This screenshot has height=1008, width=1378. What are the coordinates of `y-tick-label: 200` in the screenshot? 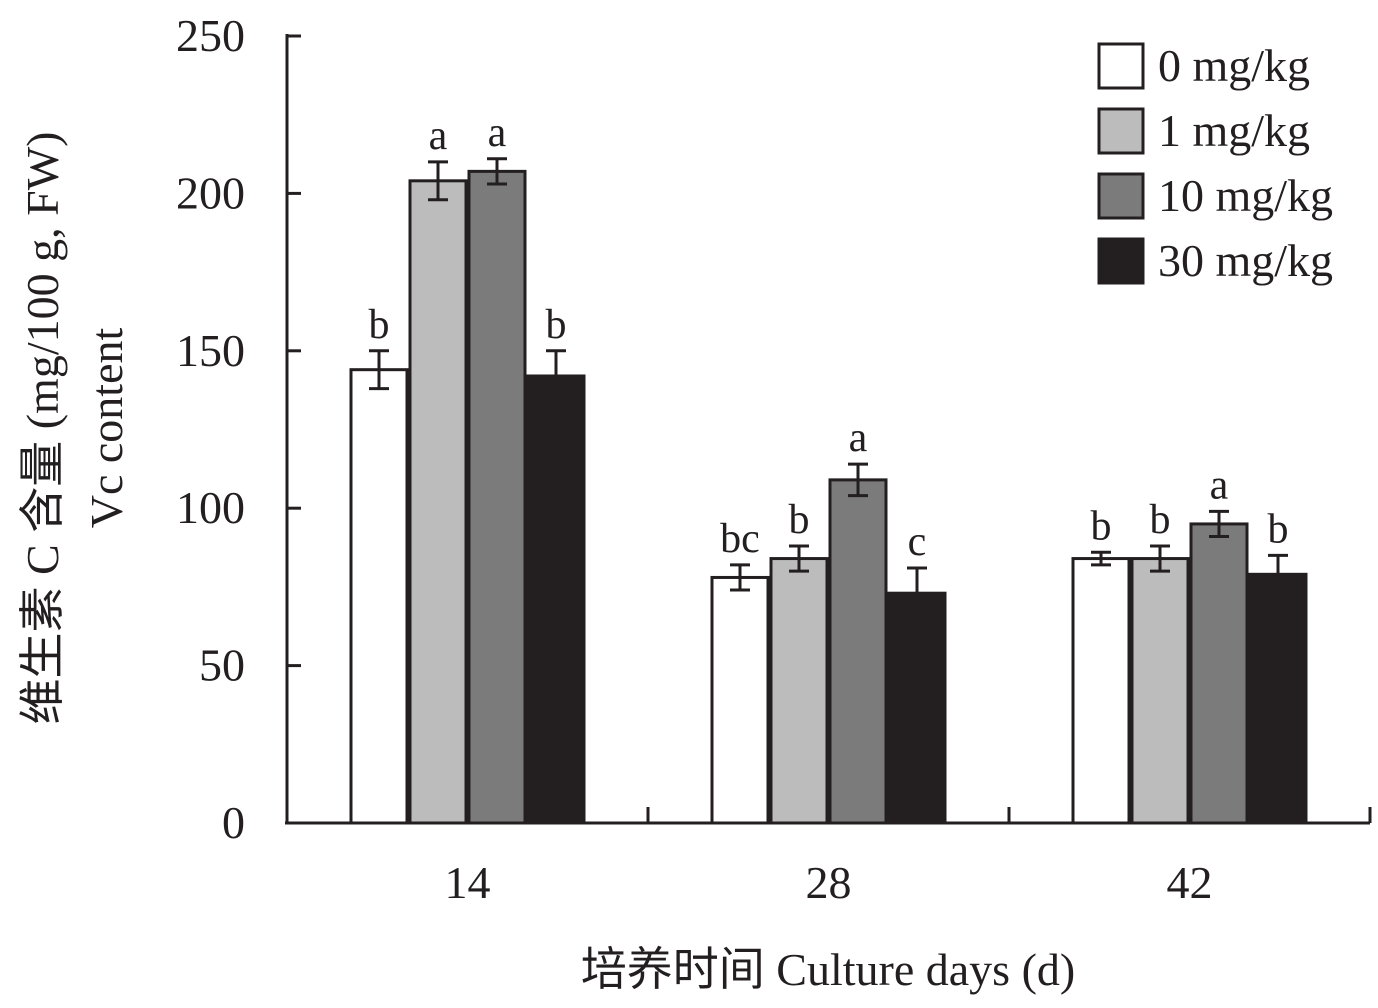 It's located at (210, 192).